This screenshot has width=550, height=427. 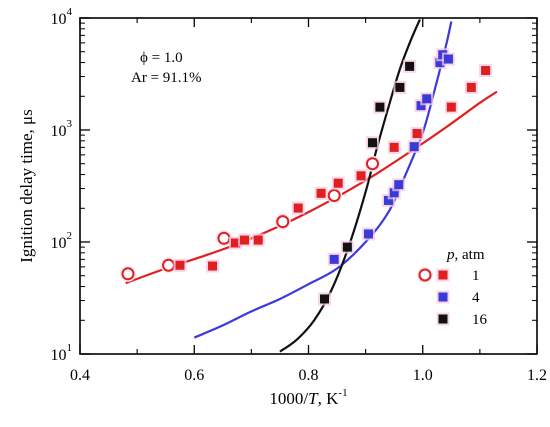 What do you see at coordinates (537, 375) in the screenshot?
I see `x-tick-label: 1.2` at bounding box center [537, 375].